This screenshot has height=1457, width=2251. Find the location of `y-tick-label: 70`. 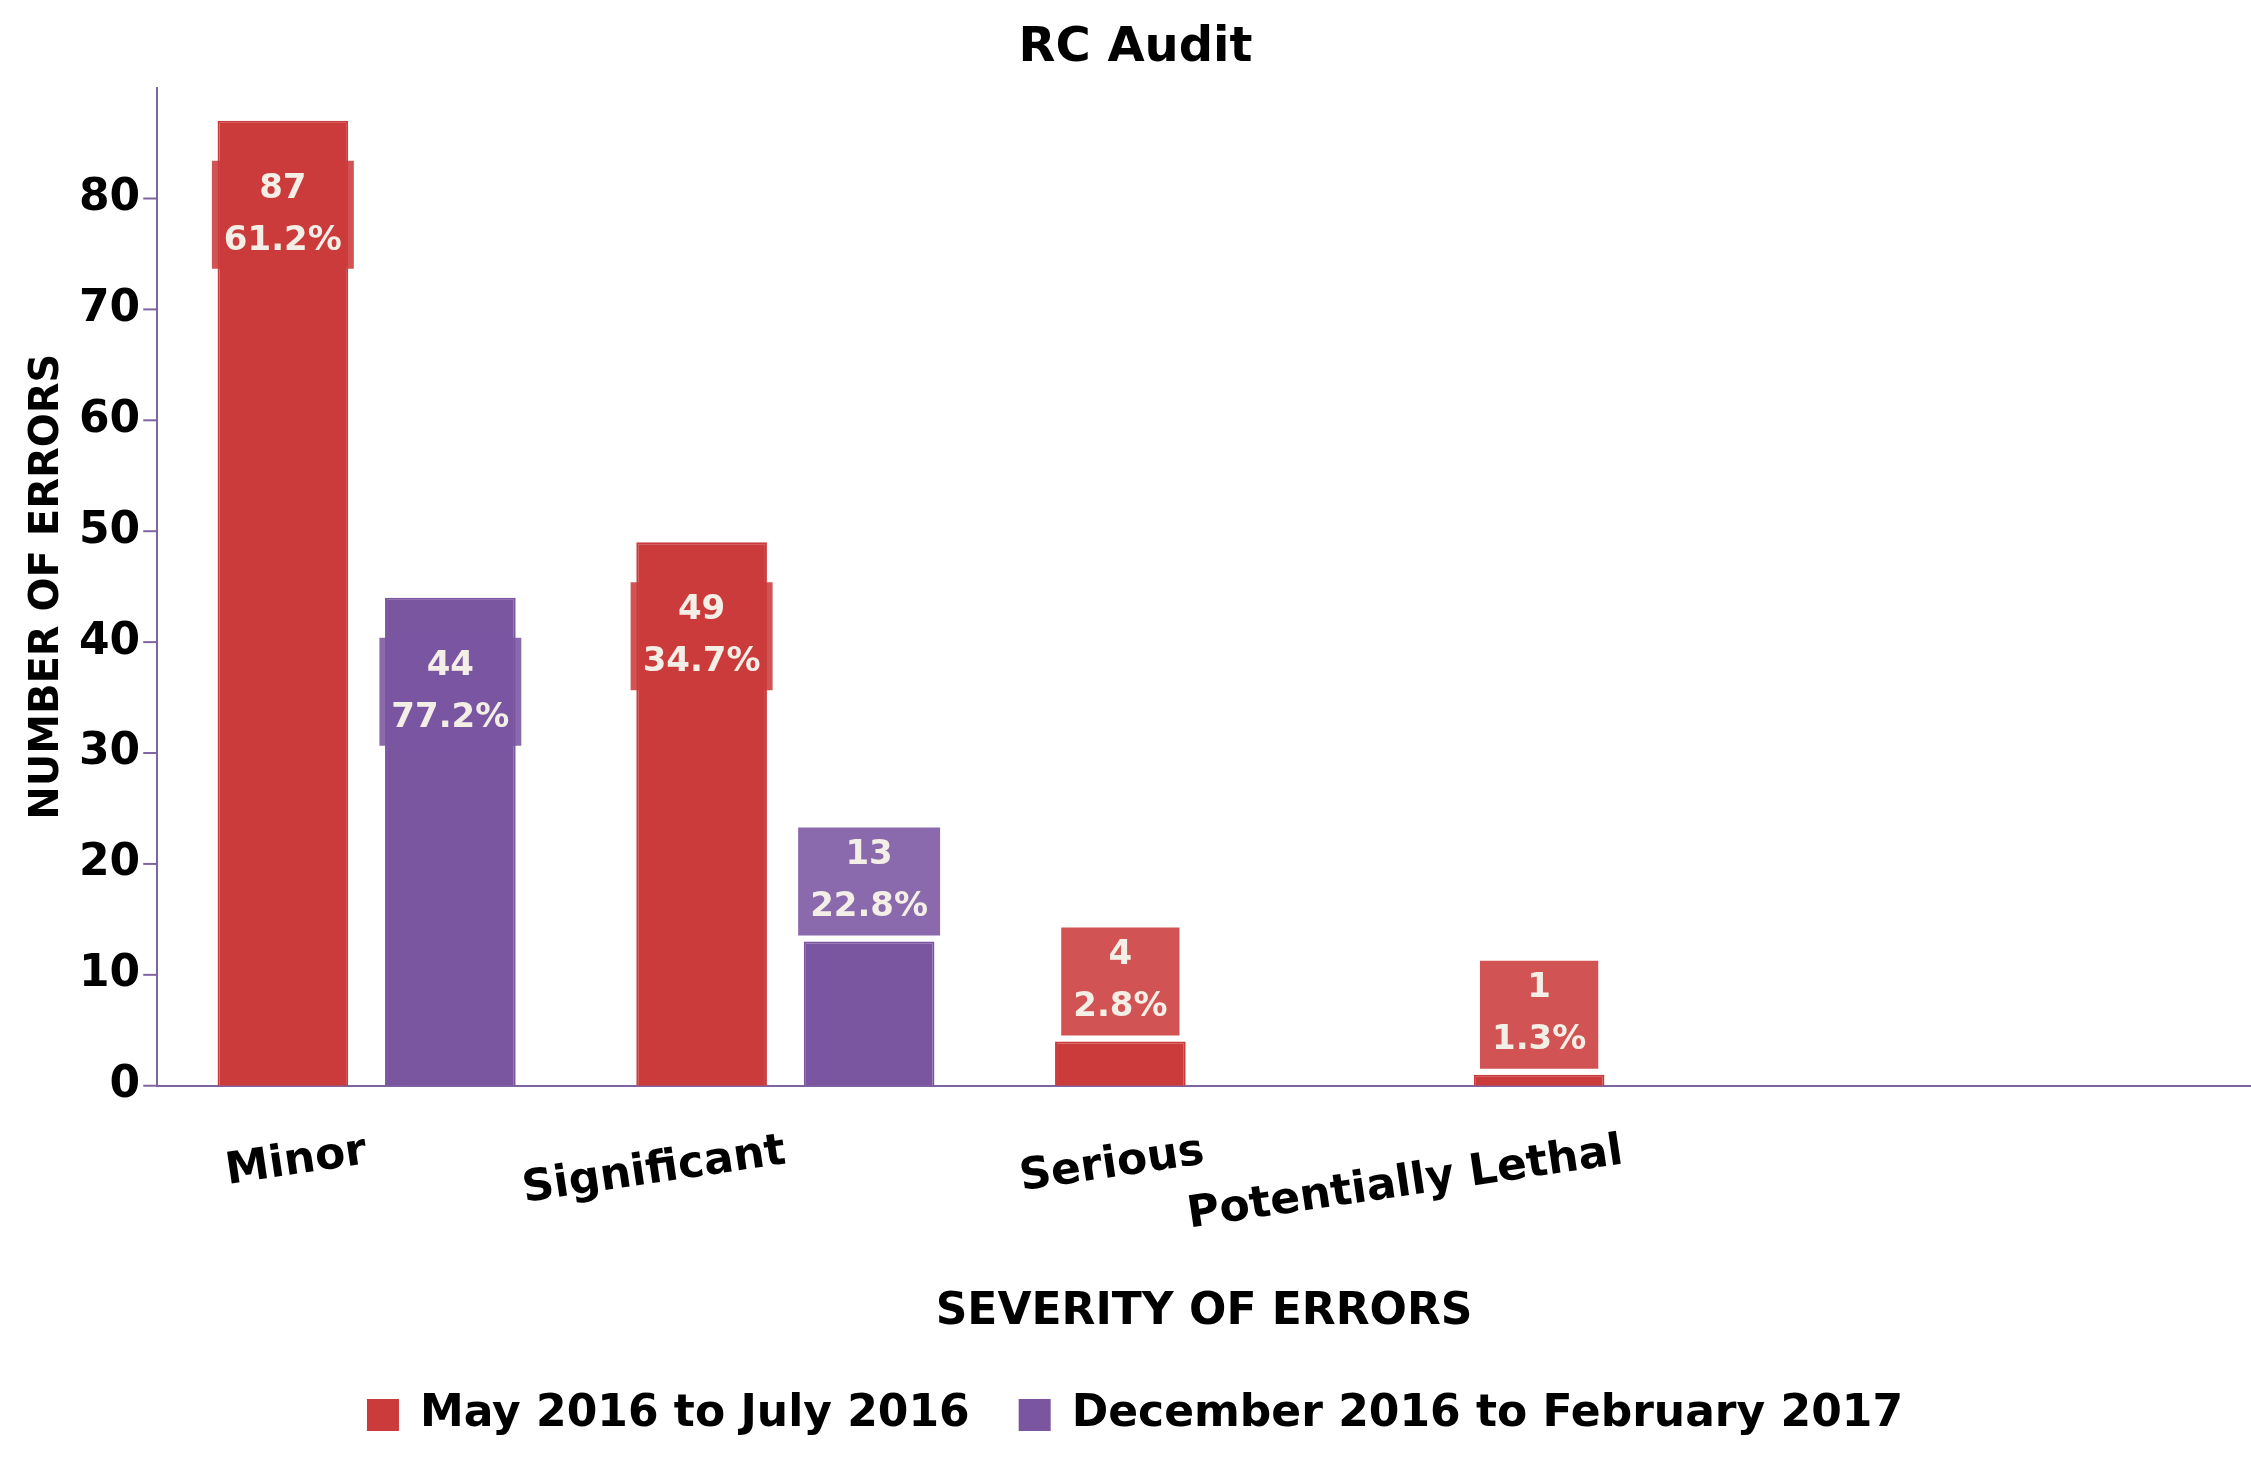

y-tick-label: 70 is located at coordinates (110, 305).